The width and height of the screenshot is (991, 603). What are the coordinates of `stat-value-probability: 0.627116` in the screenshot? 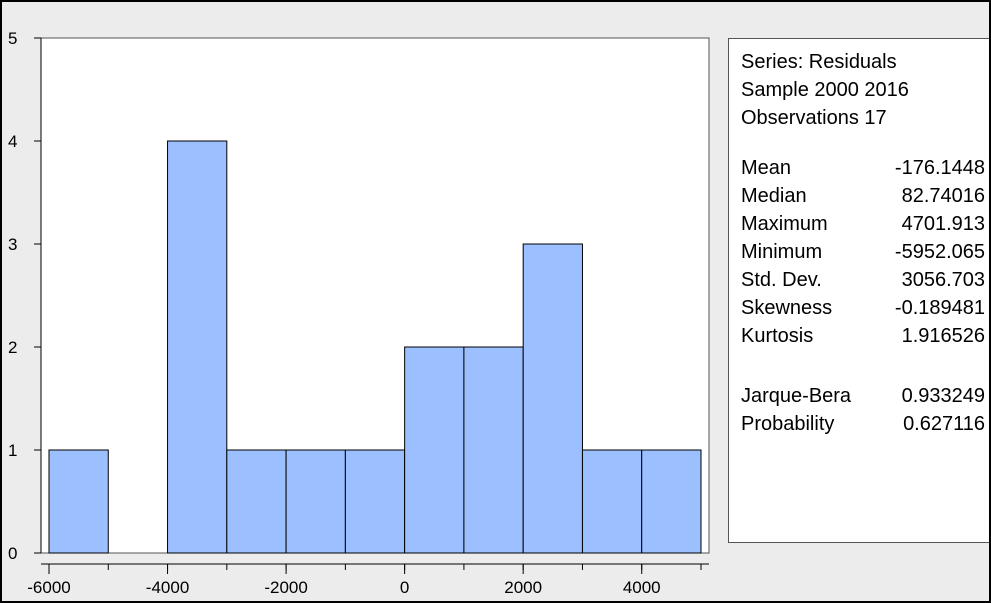 It's located at (944, 424).